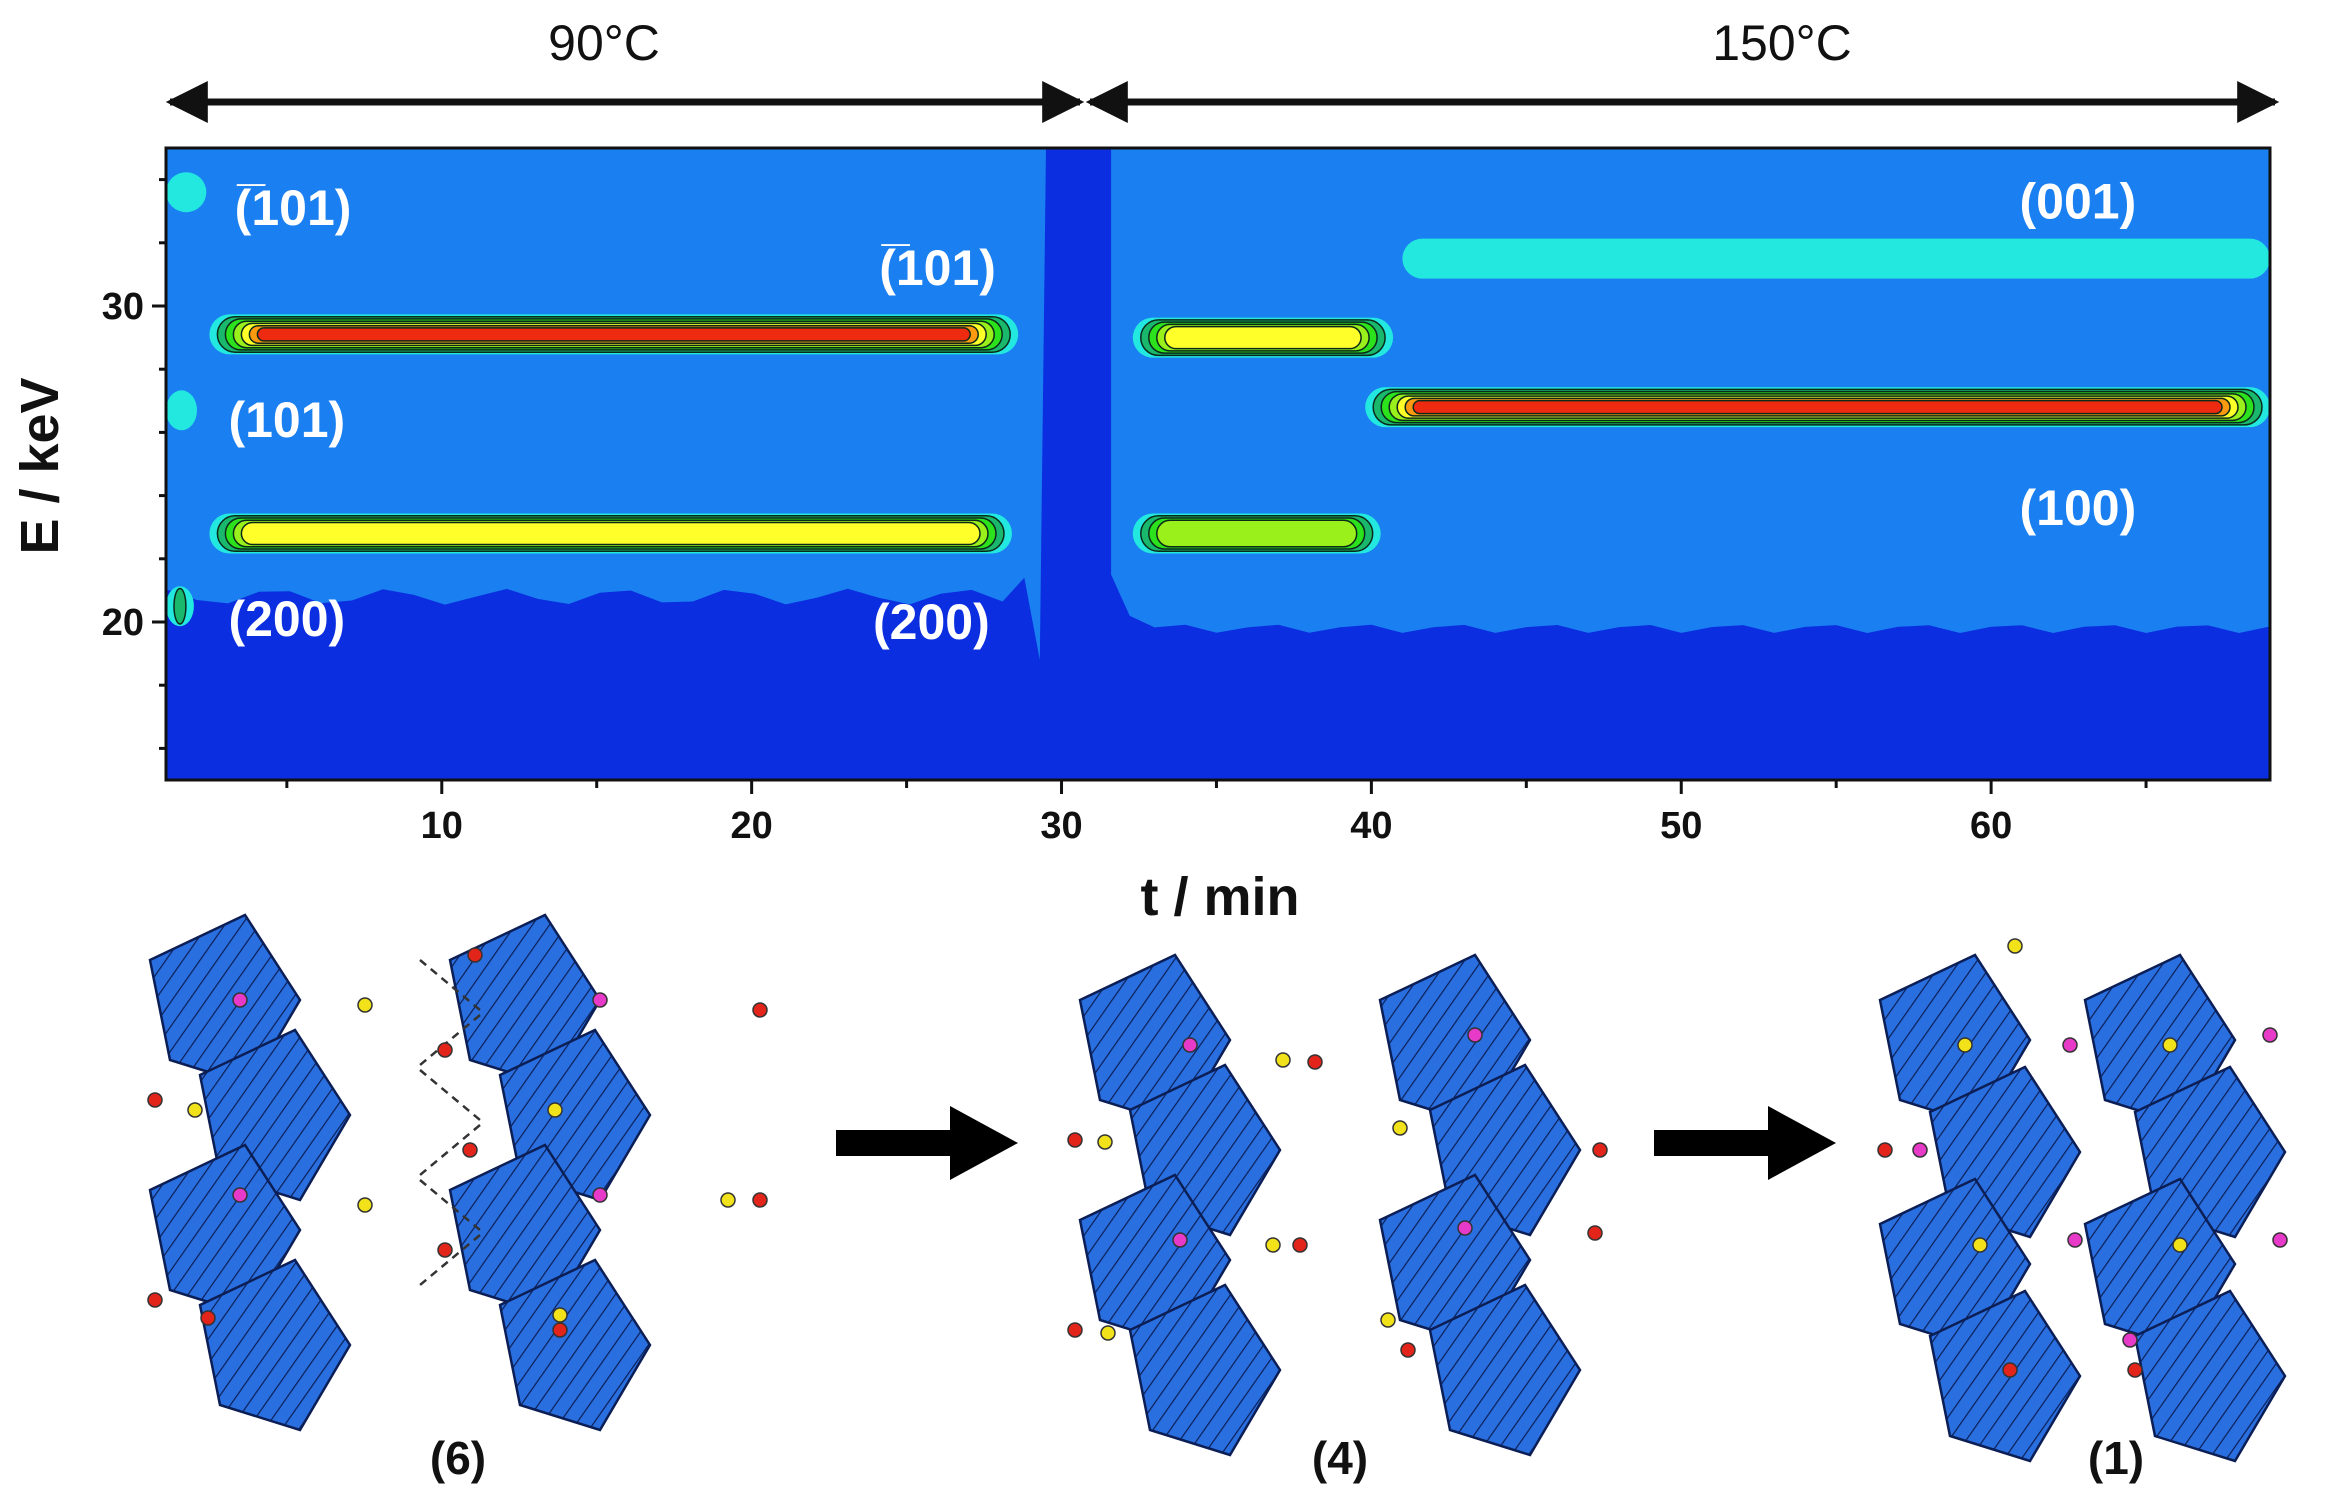 The width and height of the screenshot is (2342, 1497). Describe the element at coordinates (752, 826) in the screenshot. I see `x-tick-label: 20` at that location.